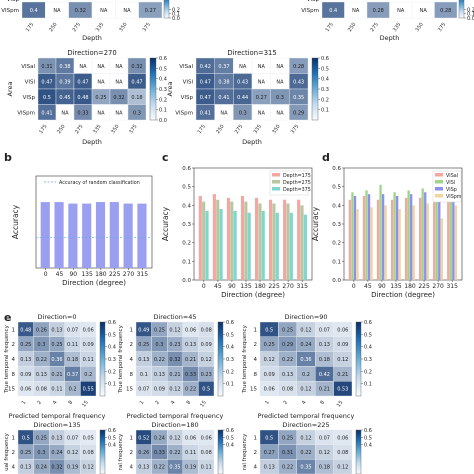 Image resolution: width=474 pixels, height=474 pixels. What do you see at coordinates (88, 345) in the screenshot?
I see `cell-value: 0.09` at bounding box center [88, 345].